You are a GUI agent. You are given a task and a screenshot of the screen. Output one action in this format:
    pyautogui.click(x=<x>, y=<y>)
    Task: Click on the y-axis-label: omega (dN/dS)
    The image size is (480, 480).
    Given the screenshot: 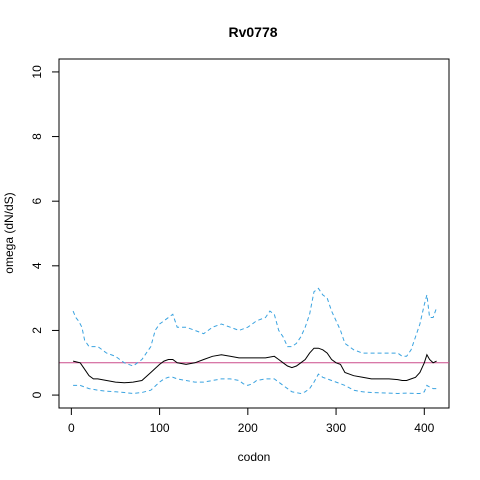 What is the action you would take?
    pyautogui.click(x=9, y=232)
    